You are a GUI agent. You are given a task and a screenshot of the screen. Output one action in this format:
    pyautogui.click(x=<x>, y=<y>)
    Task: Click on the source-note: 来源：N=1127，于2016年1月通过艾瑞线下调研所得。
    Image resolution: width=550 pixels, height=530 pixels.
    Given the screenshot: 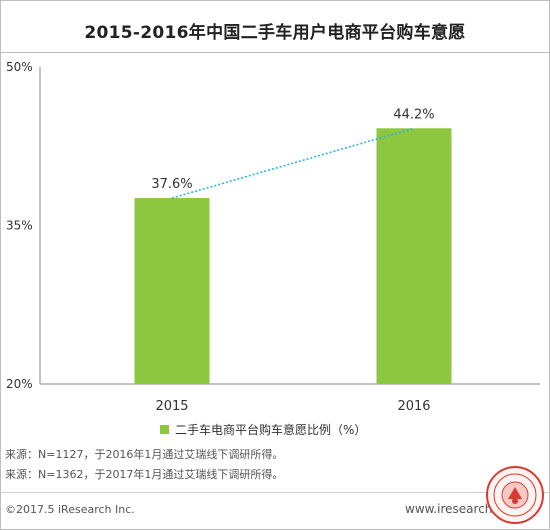 What is the action you would take?
    pyautogui.click(x=144, y=454)
    